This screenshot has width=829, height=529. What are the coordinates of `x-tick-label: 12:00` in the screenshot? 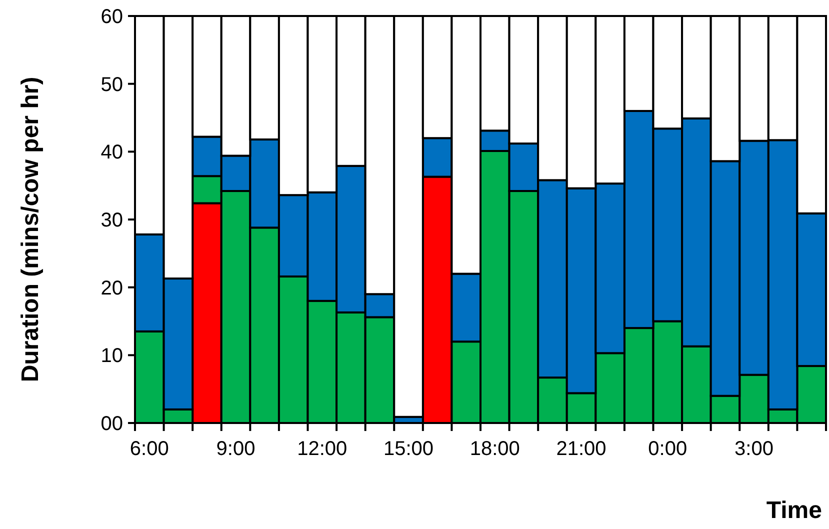 It's located at (322, 449).